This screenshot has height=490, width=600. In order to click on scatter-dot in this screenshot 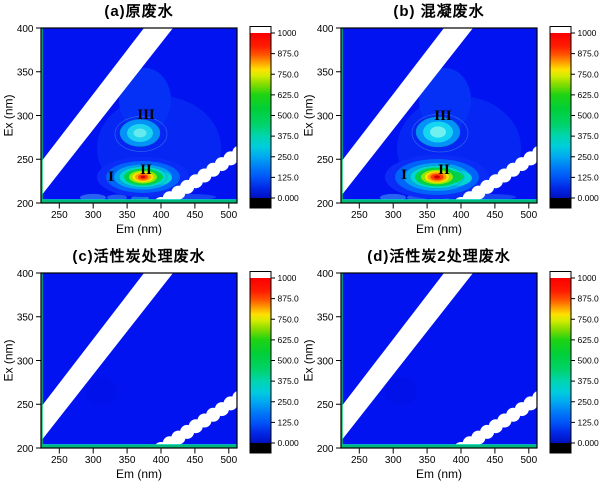, I will do `click(234, 153)`.